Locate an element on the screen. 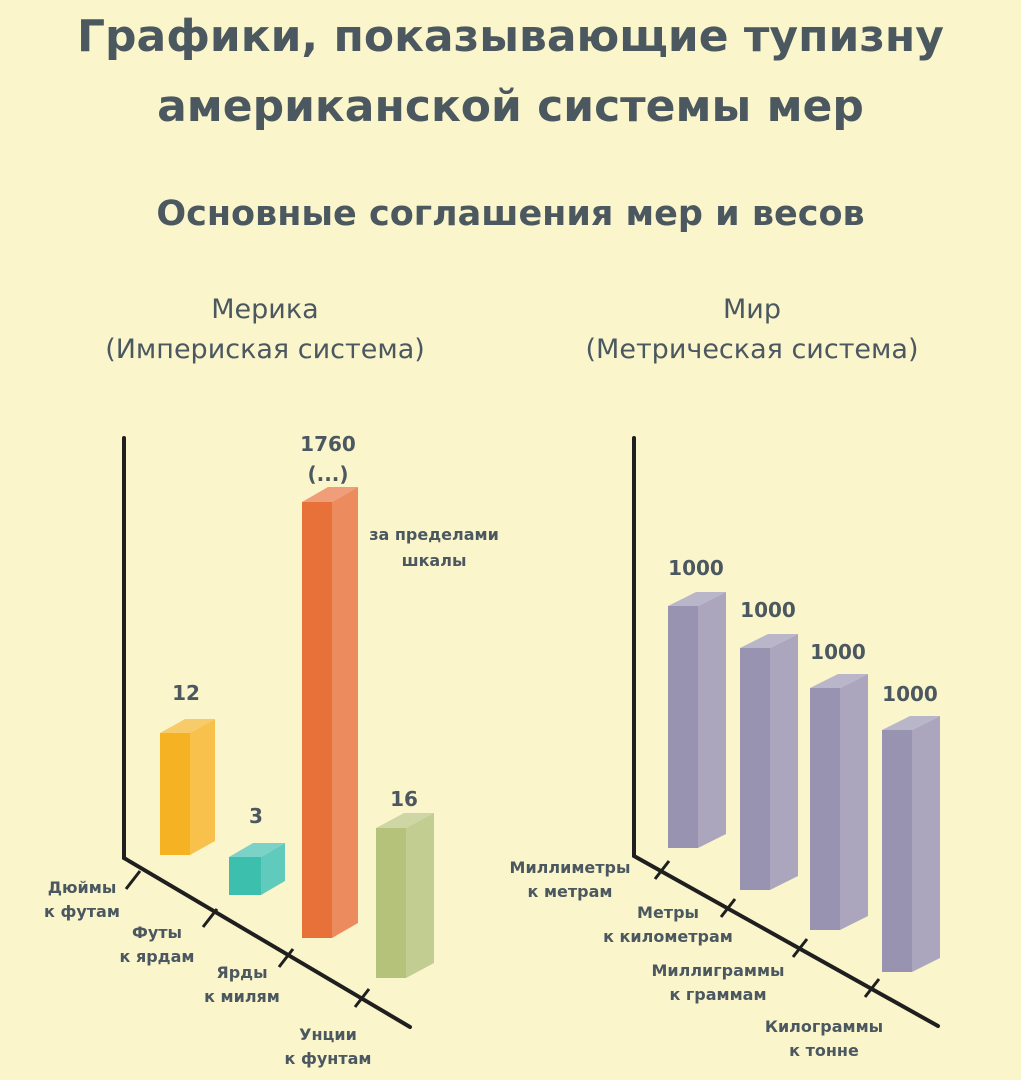 The height and width of the screenshot is (1080, 1021). chart-metric-bar-1-side is located at coordinates (712, 720).